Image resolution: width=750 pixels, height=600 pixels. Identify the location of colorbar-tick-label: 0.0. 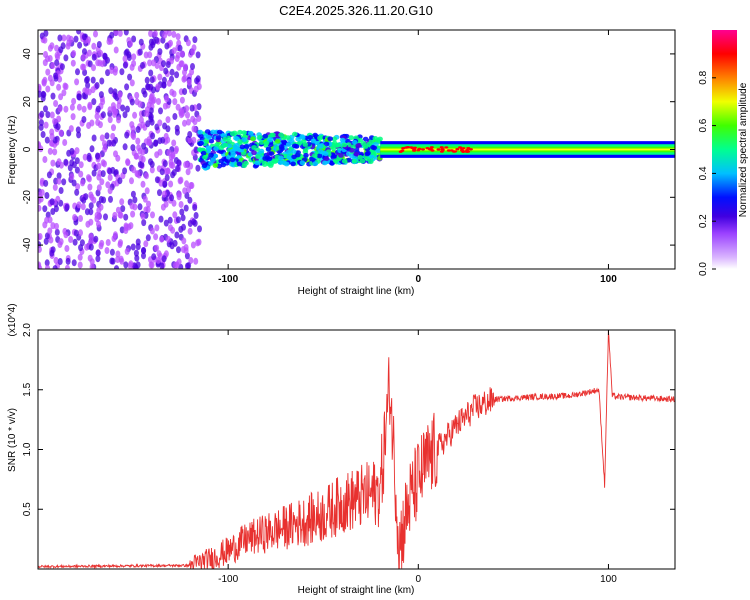
(703, 269).